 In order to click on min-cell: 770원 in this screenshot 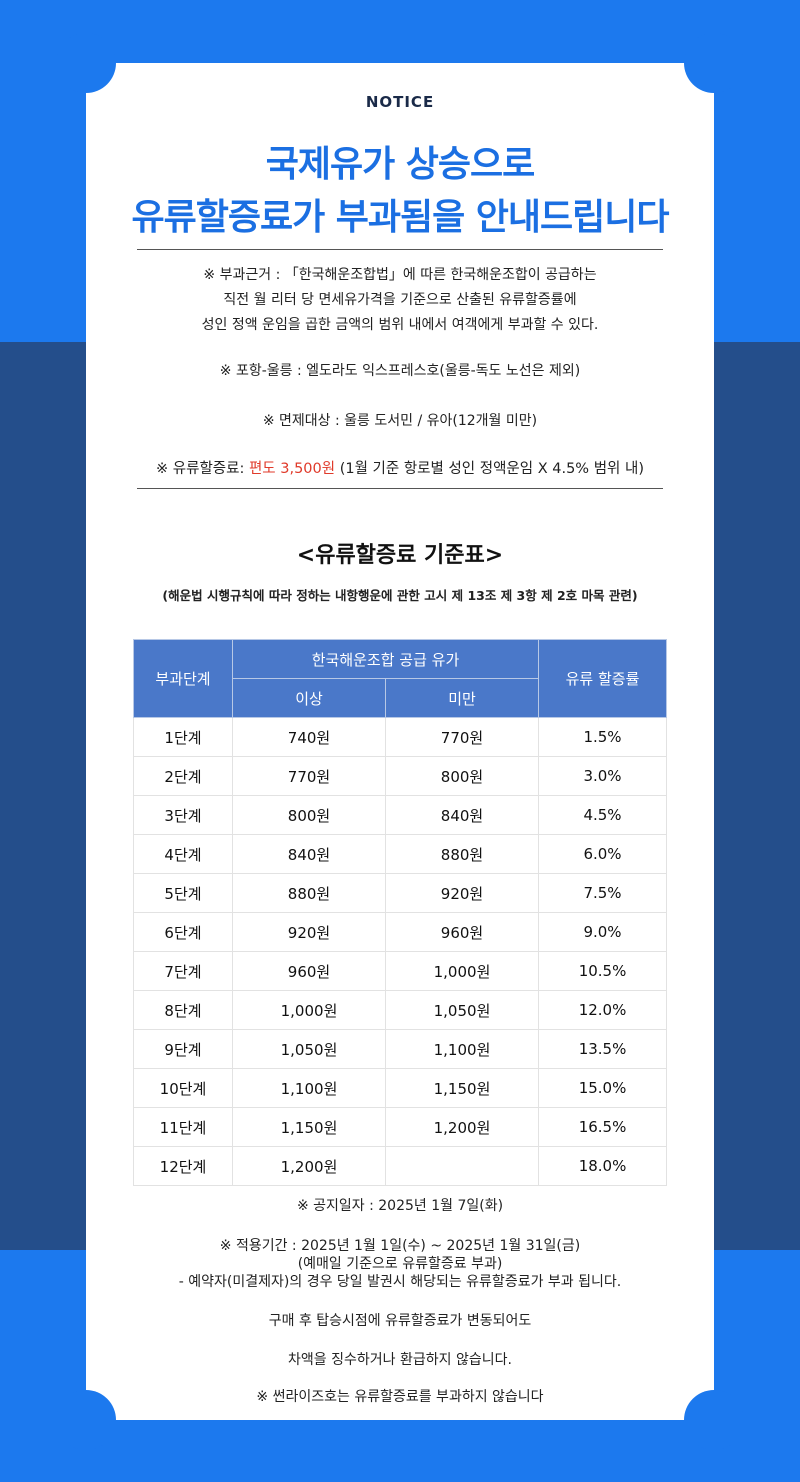, I will do `click(309, 776)`.